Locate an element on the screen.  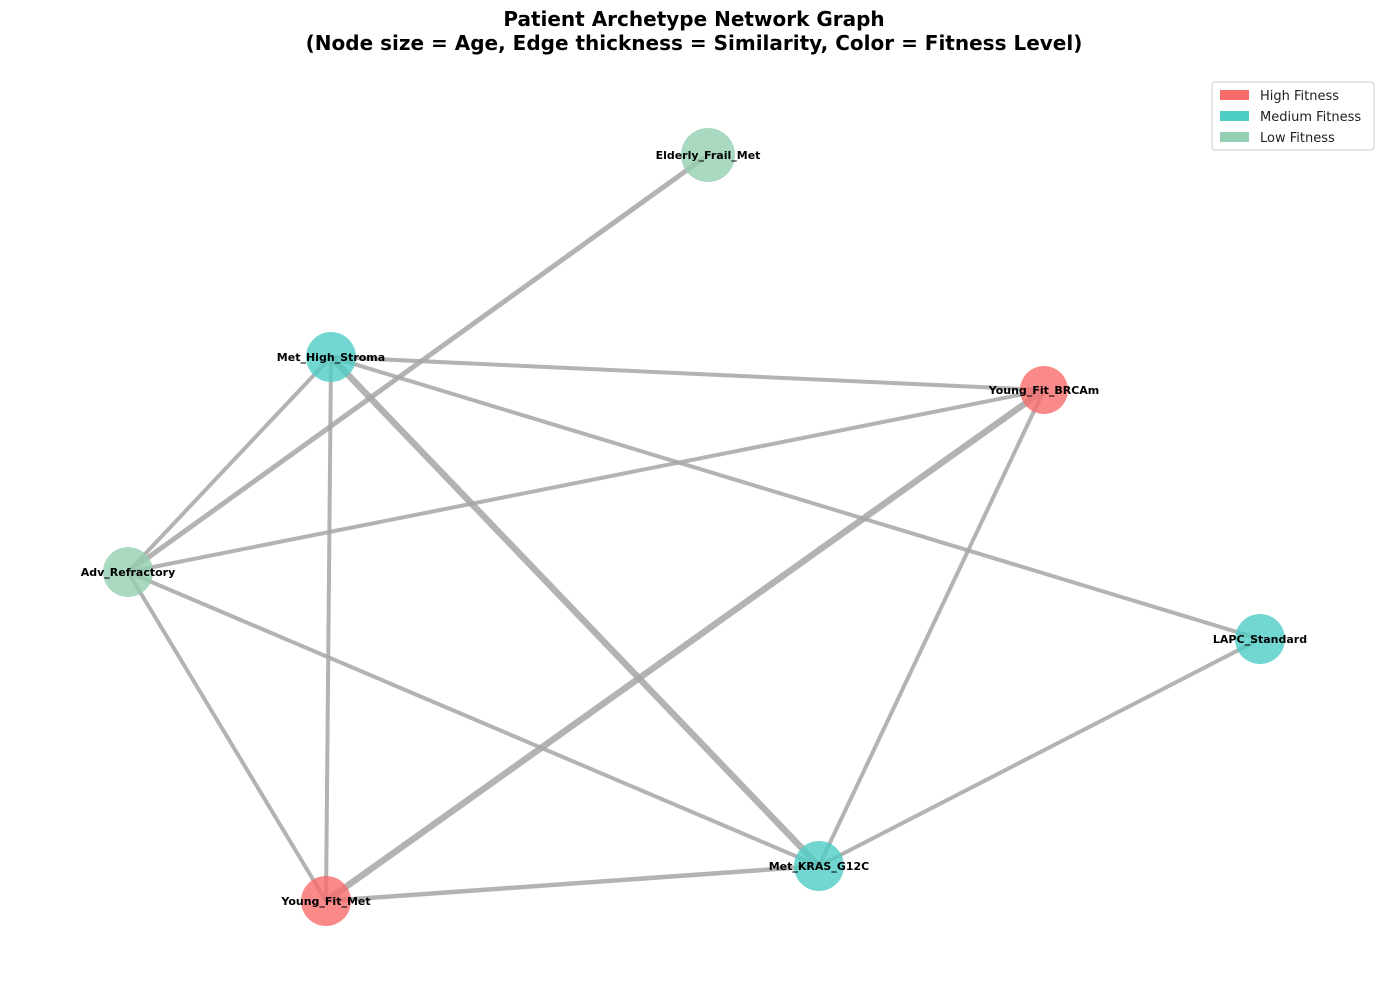
node-label: Young_Fit_BRCAm is located at coordinates (1044, 390).